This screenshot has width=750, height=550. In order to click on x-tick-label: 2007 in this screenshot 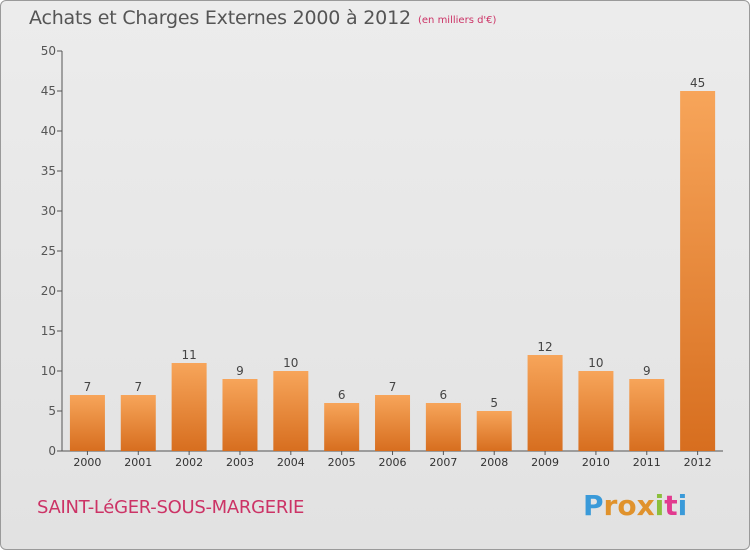, I will do `click(443, 462)`.